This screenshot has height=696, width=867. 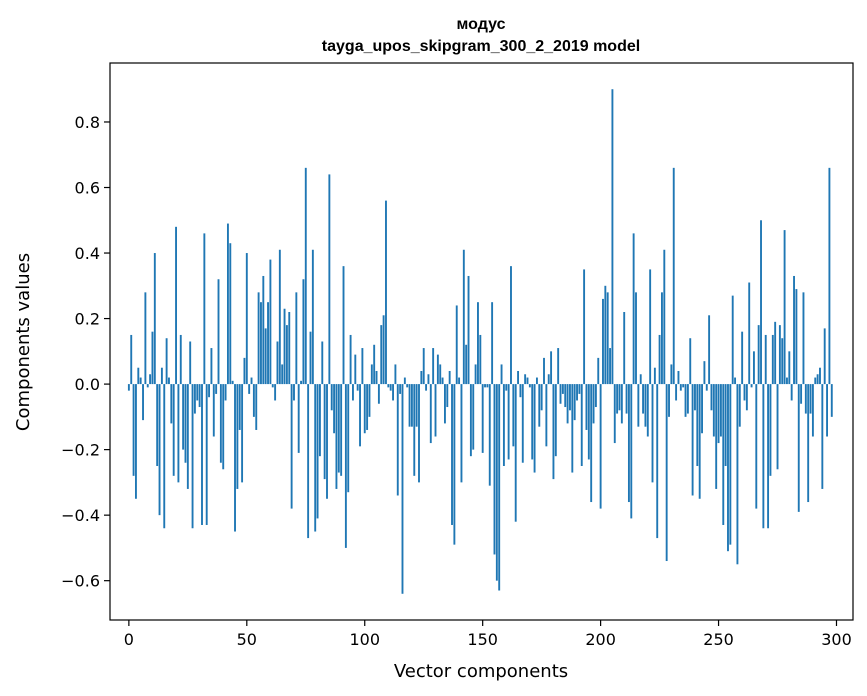 What do you see at coordinates (23, 342) in the screenshot?
I see `y-axis-label: Components values` at bounding box center [23, 342].